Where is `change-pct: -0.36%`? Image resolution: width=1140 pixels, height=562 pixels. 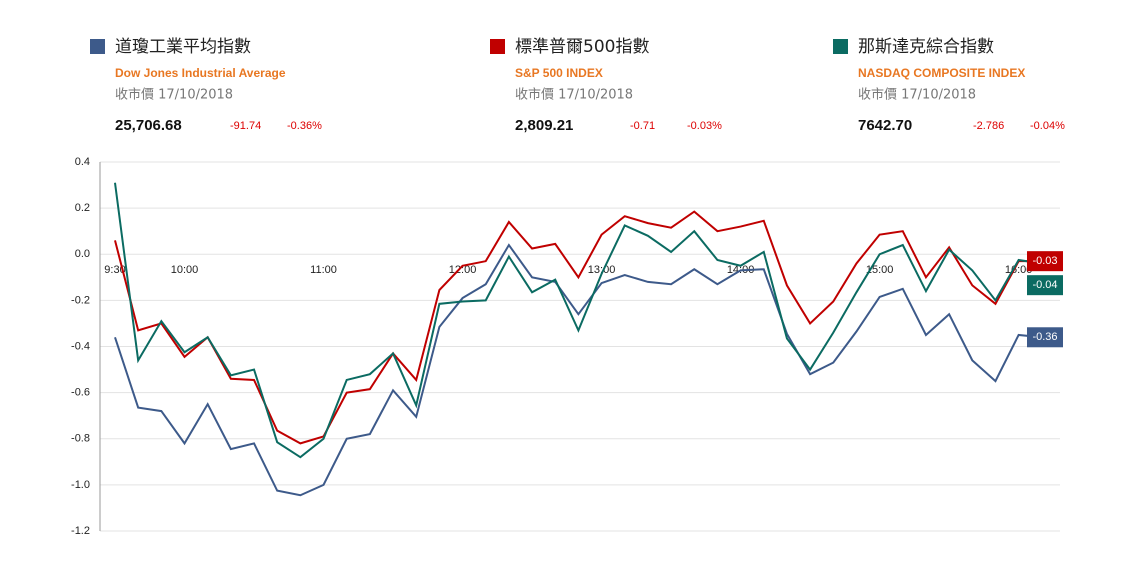
change-pct: -0.36% is located at coordinates (304, 126).